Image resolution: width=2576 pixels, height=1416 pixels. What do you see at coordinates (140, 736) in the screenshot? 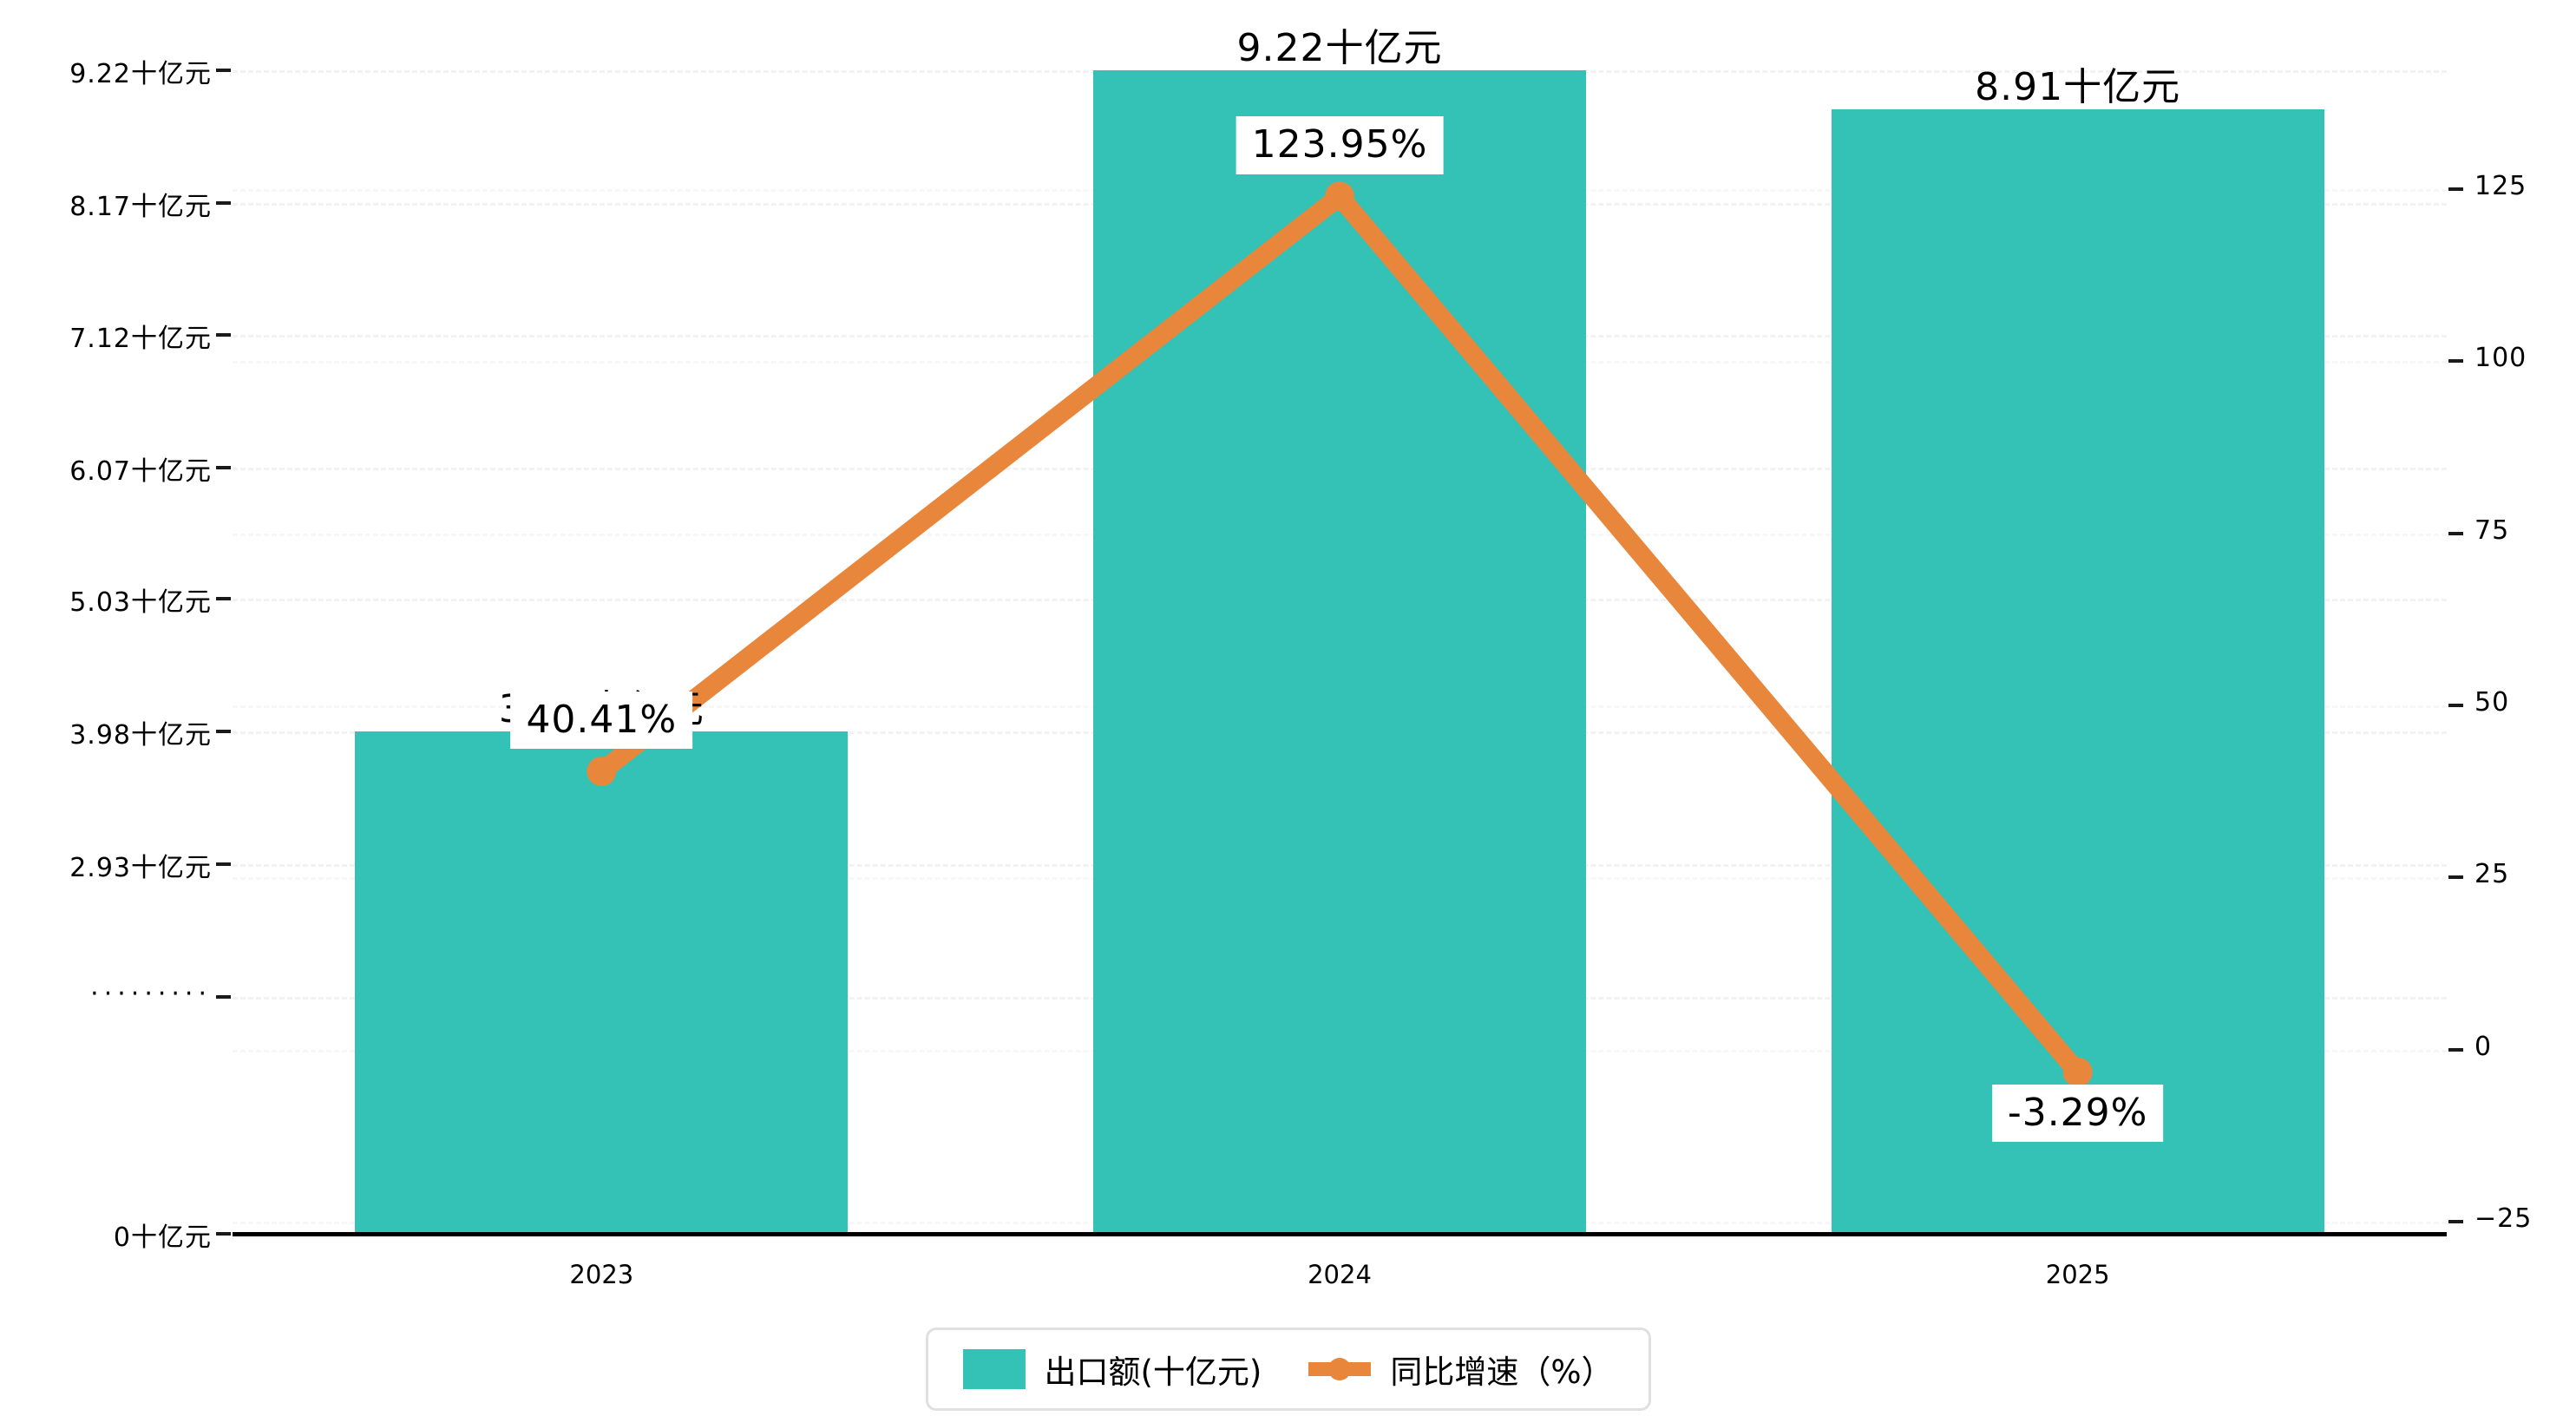
I see `y-axis-left-label: 3.98十亿元` at bounding box center [140, 736].